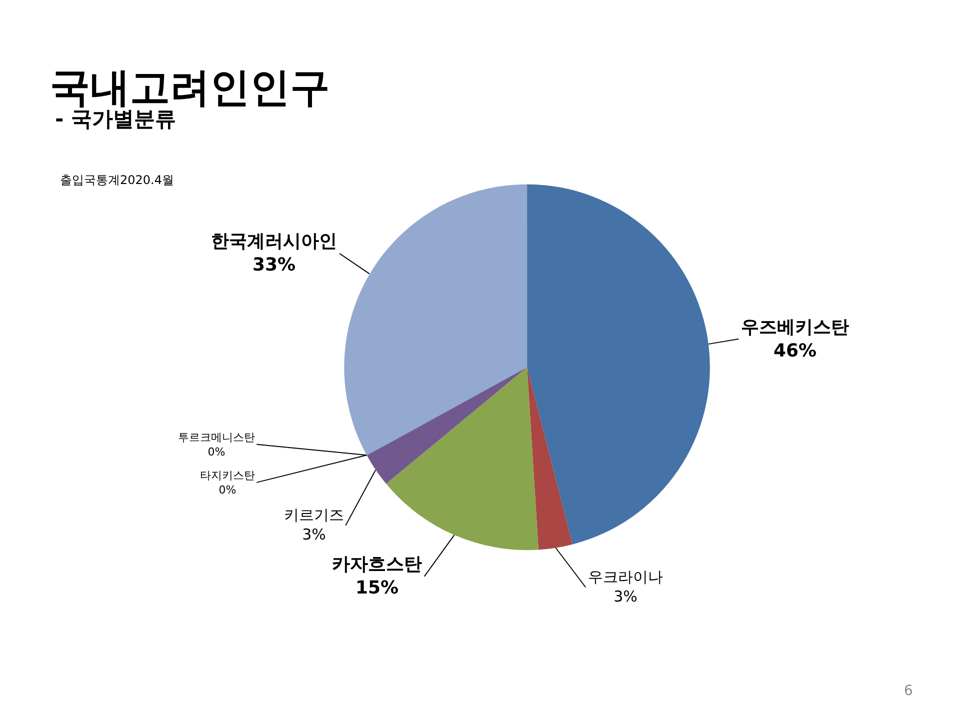 This screenshot has height=720, width=960. I want to click on slice-label: 카자흐스탄, so click(377, 564).